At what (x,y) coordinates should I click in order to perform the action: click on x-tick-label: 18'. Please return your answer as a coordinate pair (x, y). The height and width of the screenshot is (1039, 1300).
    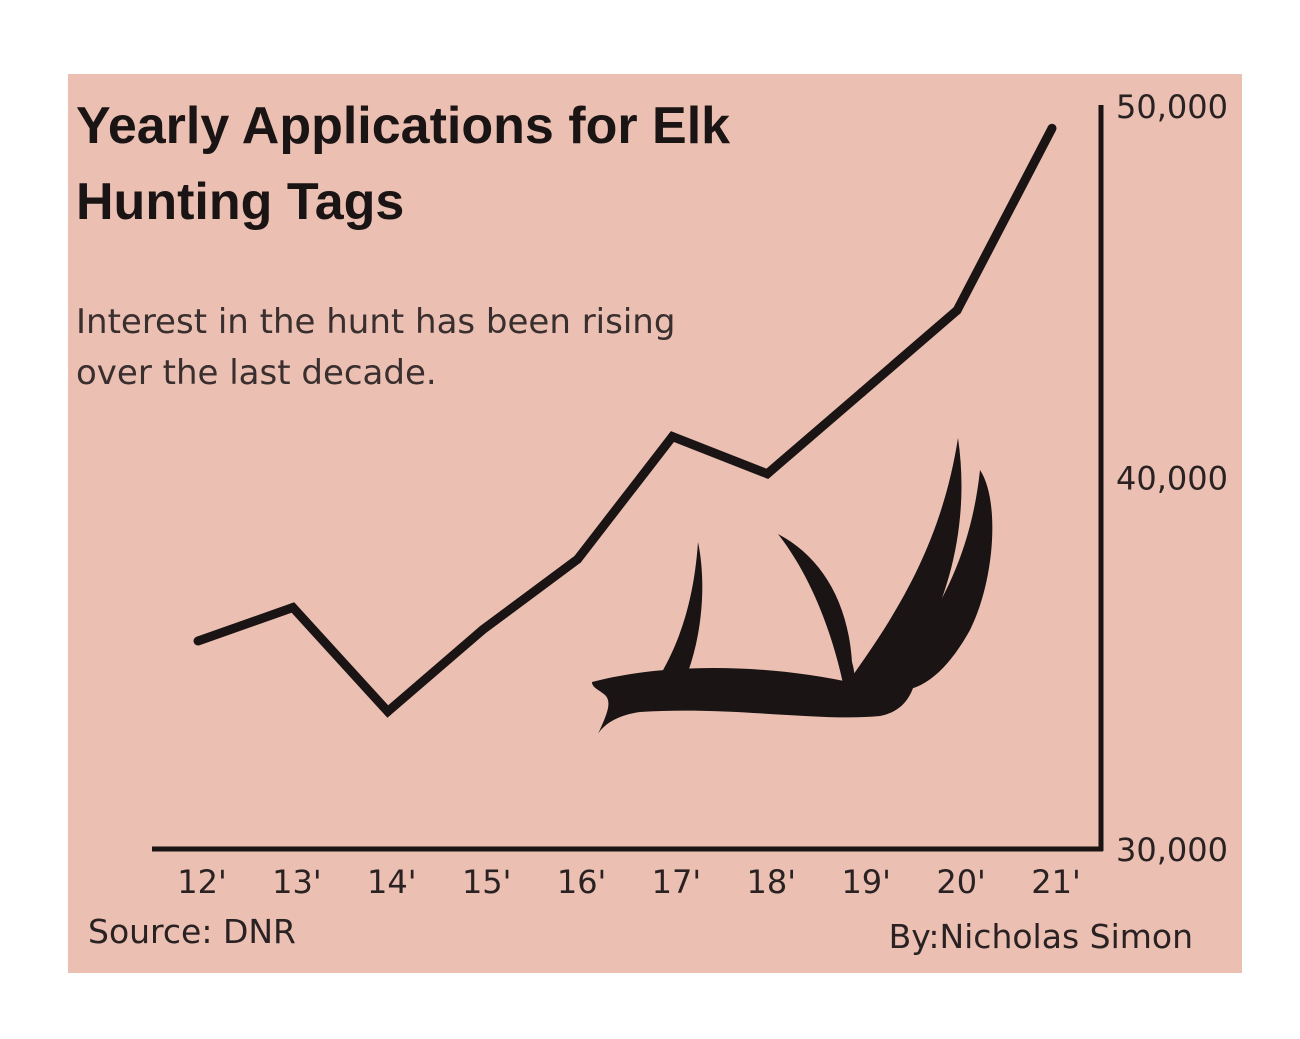
    Looking at the image, I should click on (772, 882).